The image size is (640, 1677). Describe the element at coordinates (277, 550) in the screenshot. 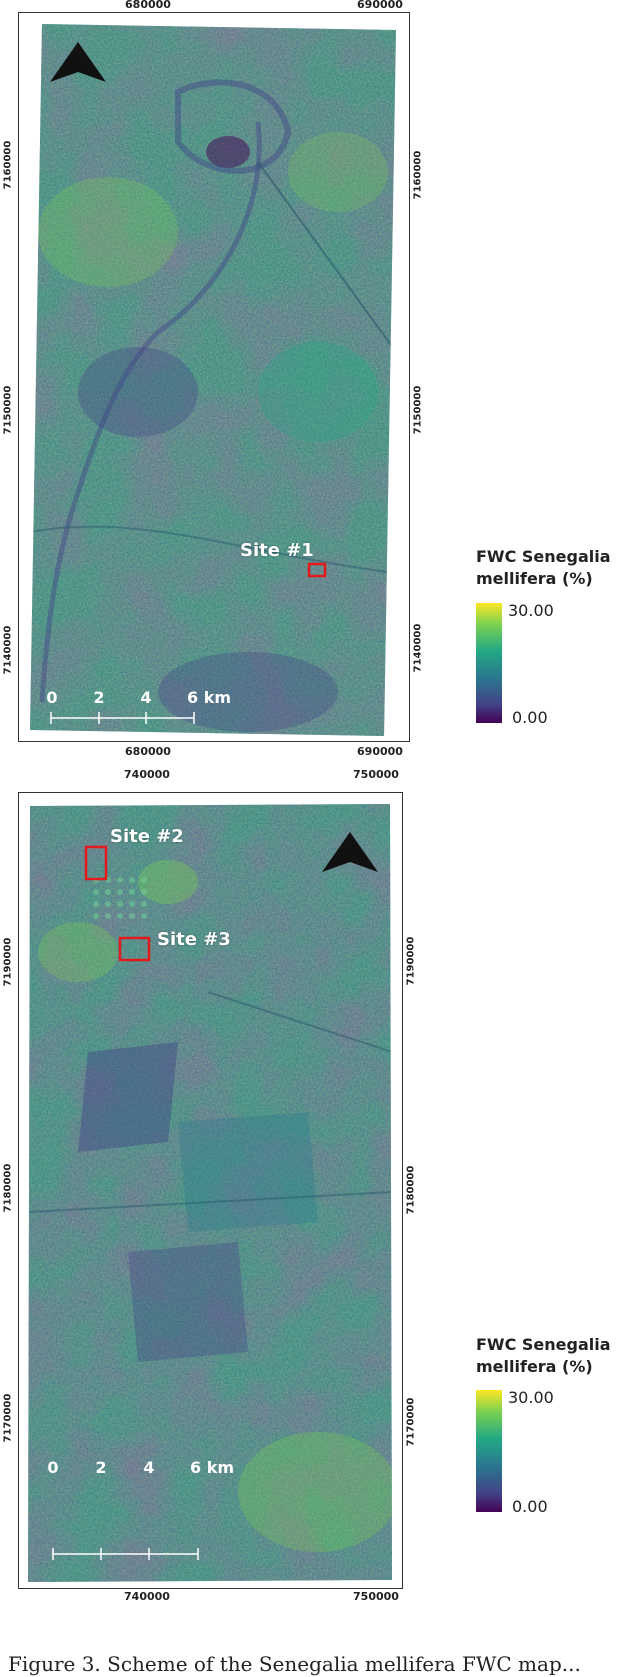

I see `site-1-label: Site #1` at that location.